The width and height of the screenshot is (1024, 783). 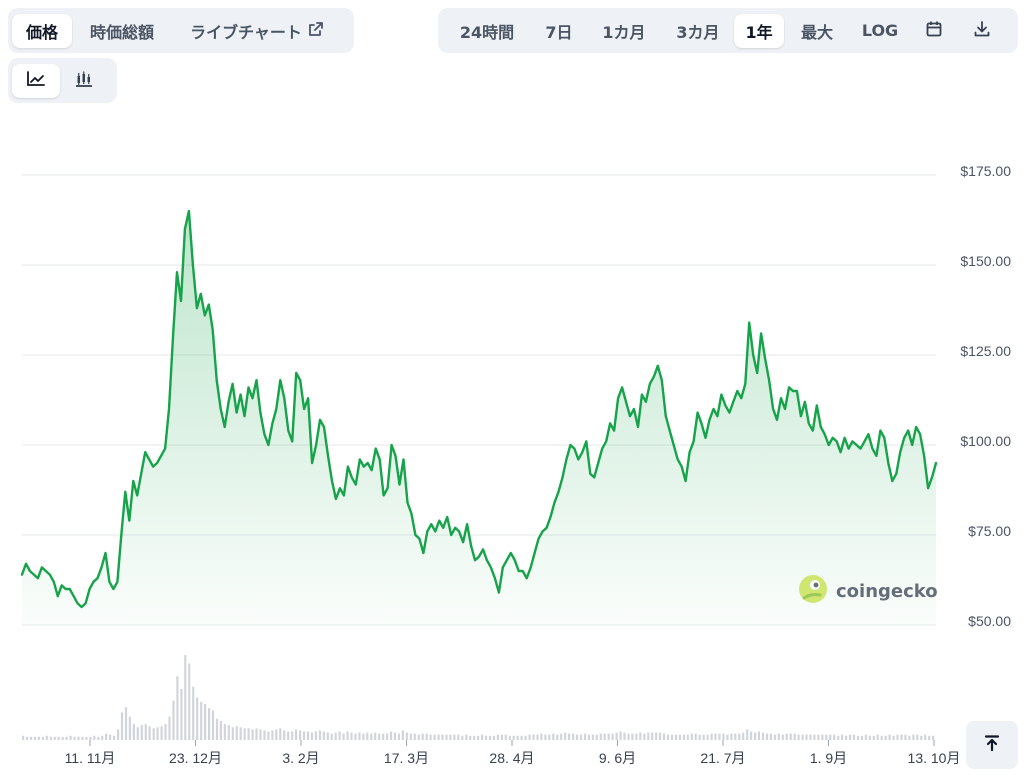 I want to click on coingecko-logo, so click(x=813, y=591).